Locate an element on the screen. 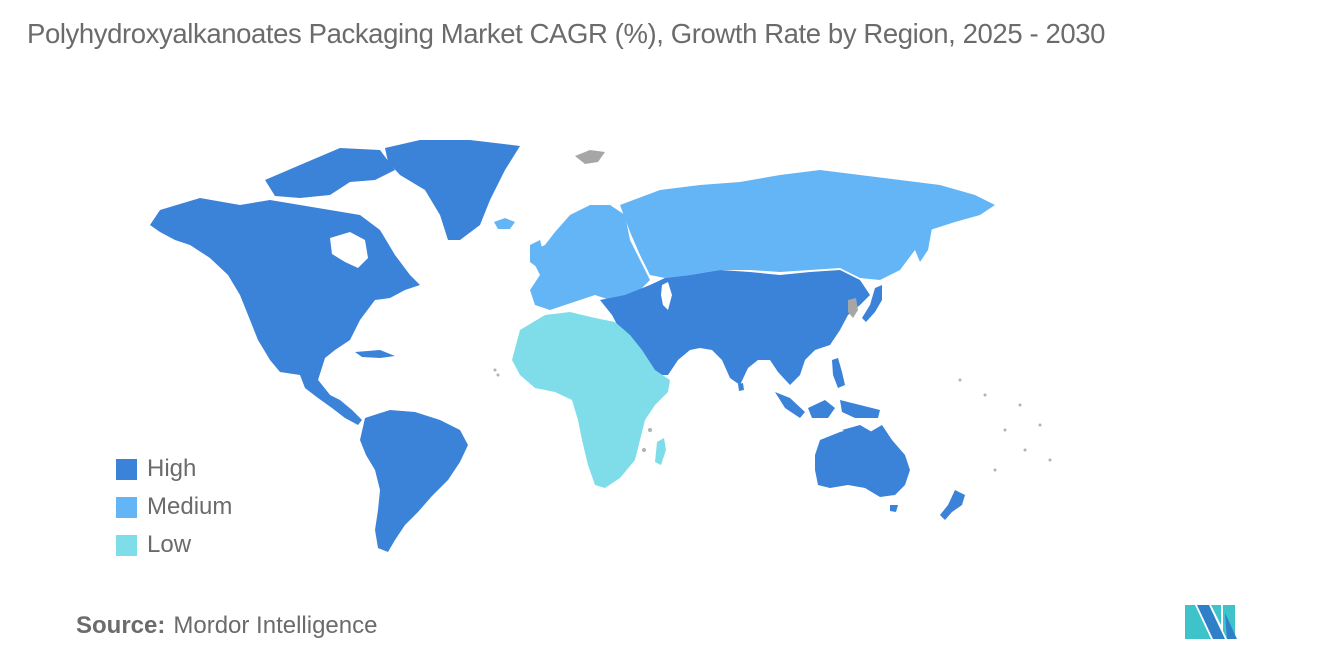 The width and height of the screenshot is (1320, 665). legend-item-low: Low is located at coordinates (174, 545).